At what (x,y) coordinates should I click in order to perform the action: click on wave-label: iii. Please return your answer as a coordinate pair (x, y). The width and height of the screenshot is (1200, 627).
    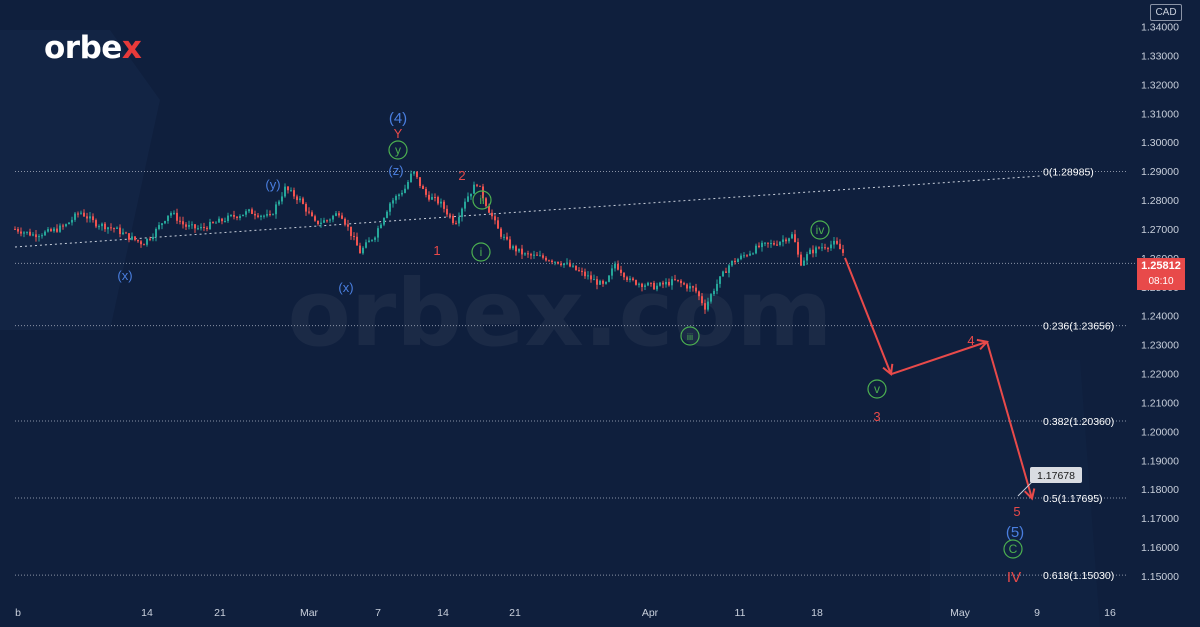
    Looking at the image, I should click on (690, 337).